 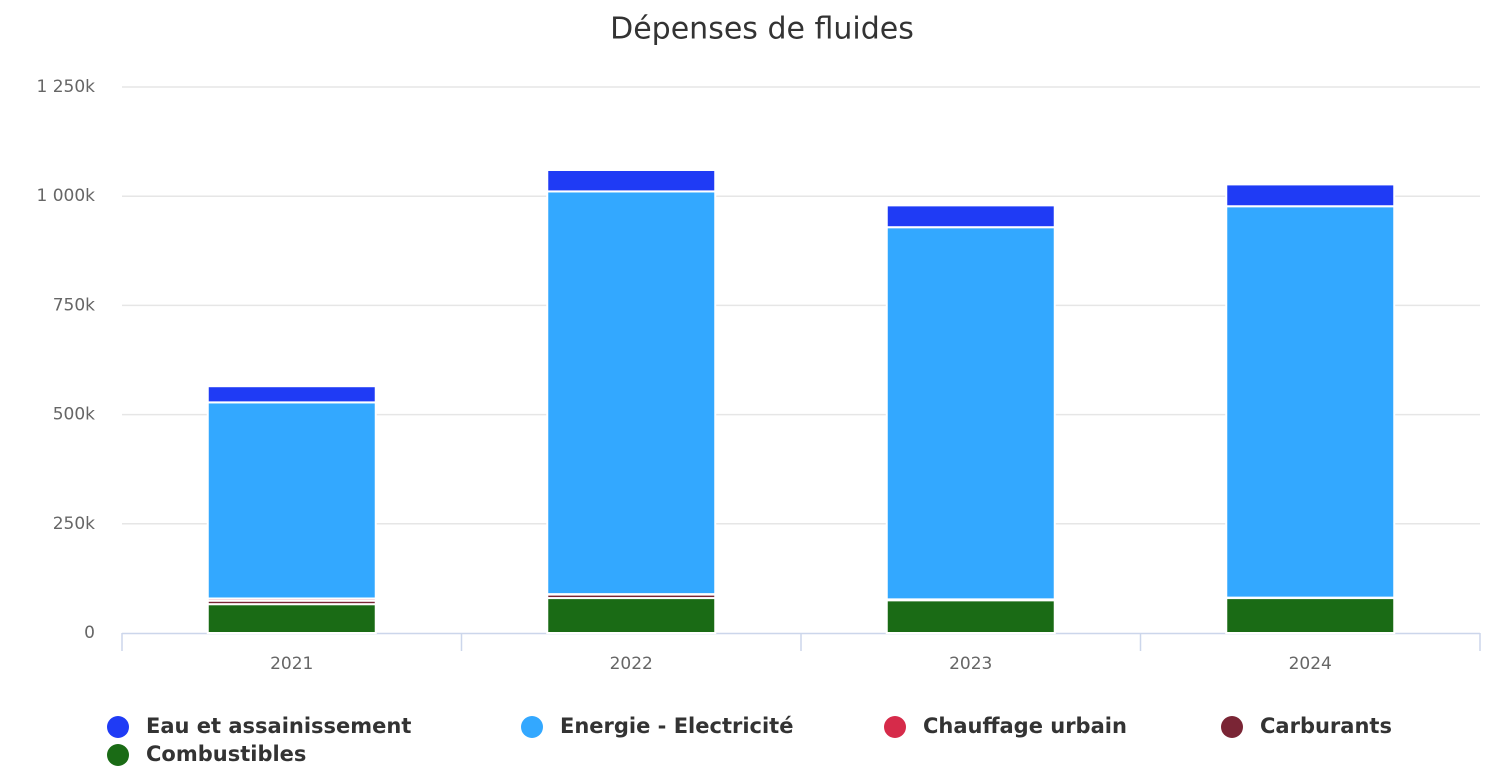 I want to click on x-tick-label: 2024, so click(x=1310, y=664).